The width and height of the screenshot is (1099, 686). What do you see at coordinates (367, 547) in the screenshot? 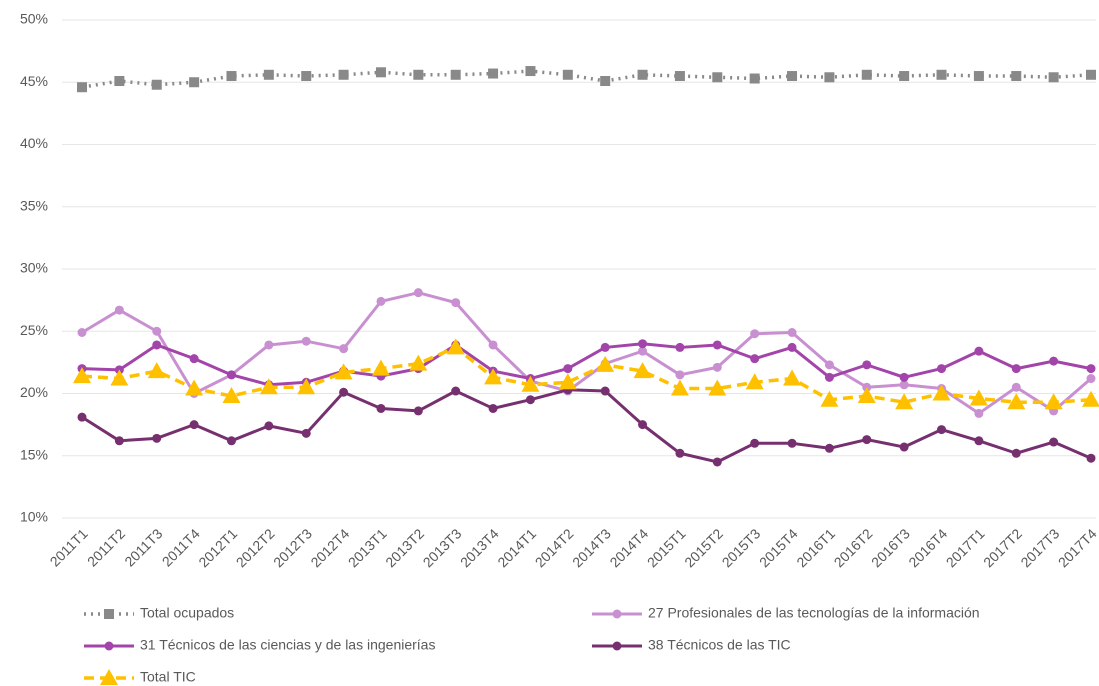
I see `x-tick-label: 2013T1` at bounding box center [367, 547].